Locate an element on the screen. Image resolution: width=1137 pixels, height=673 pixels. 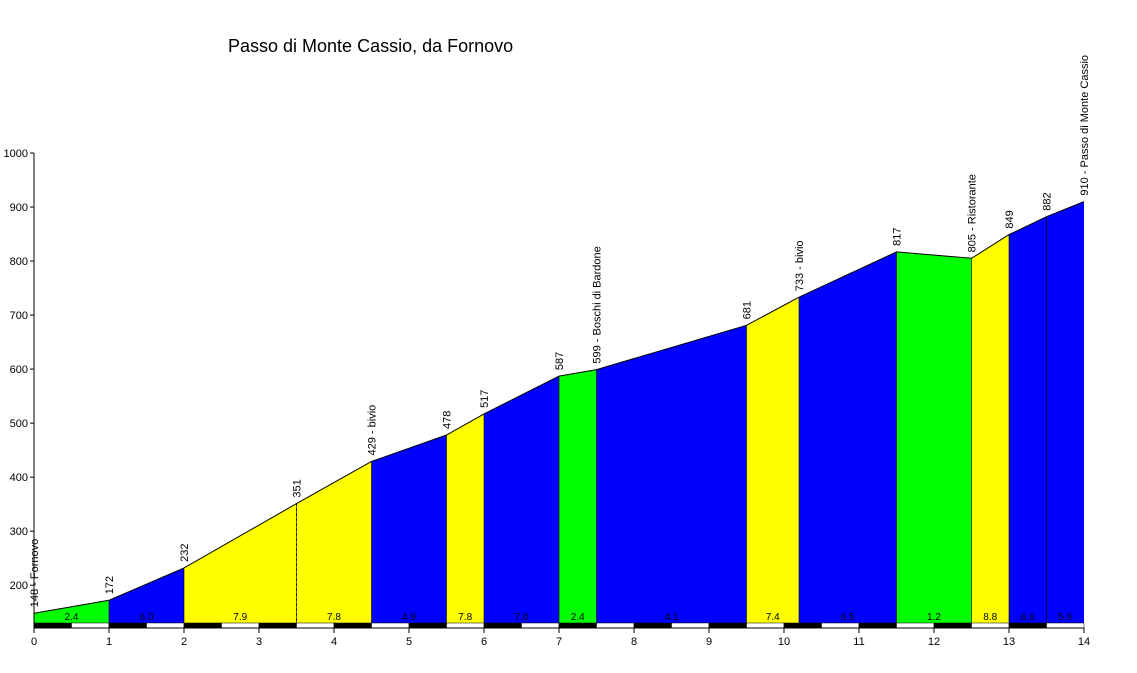
x-tick-label: 12 is located at coordinates (934, 642).